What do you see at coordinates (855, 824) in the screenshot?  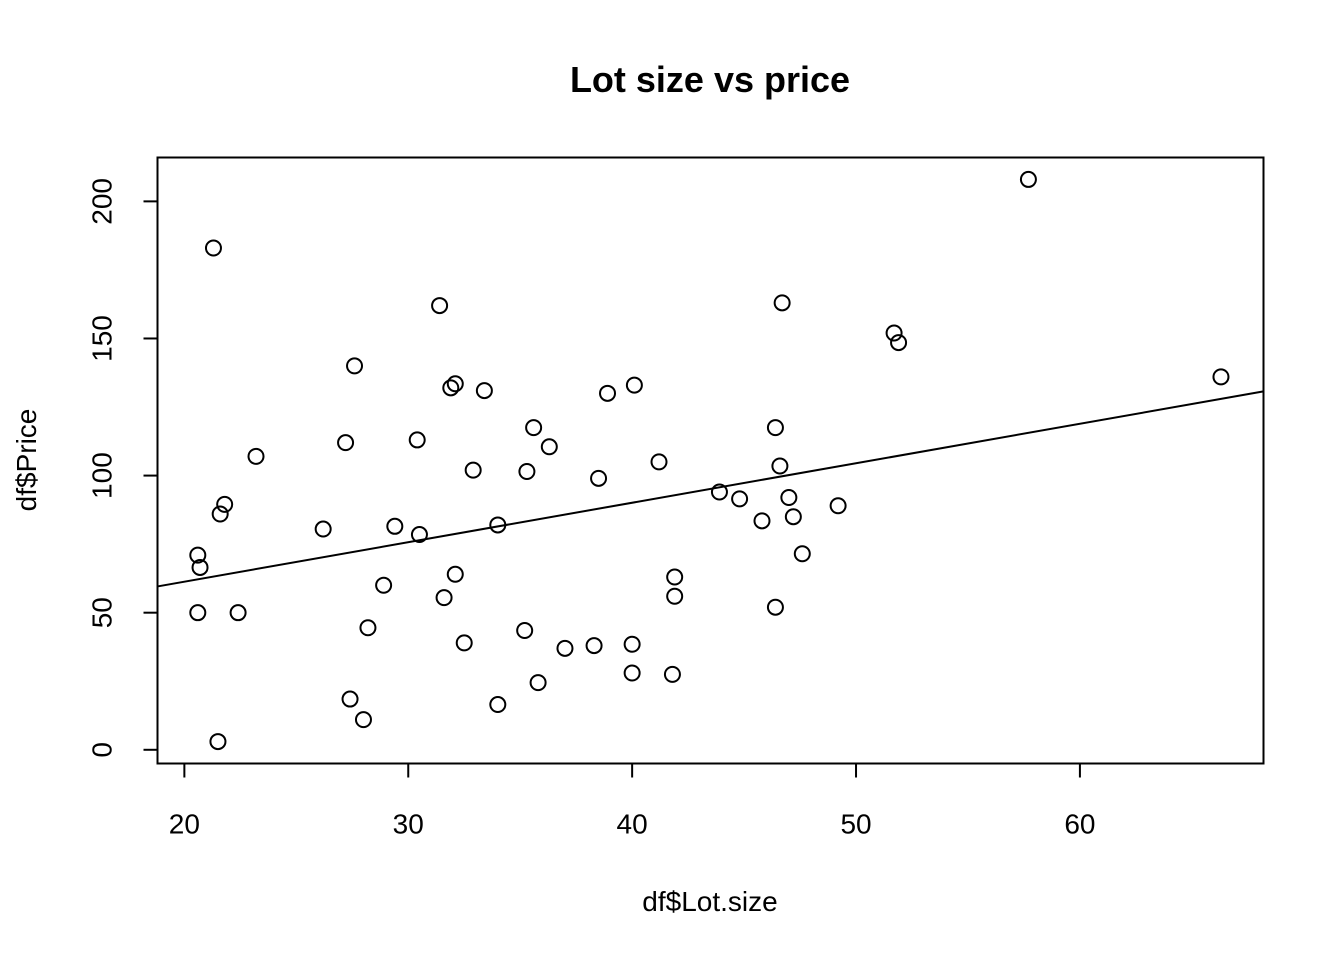 I see `x-tick-label: 50` at bounding box center [855, 824].